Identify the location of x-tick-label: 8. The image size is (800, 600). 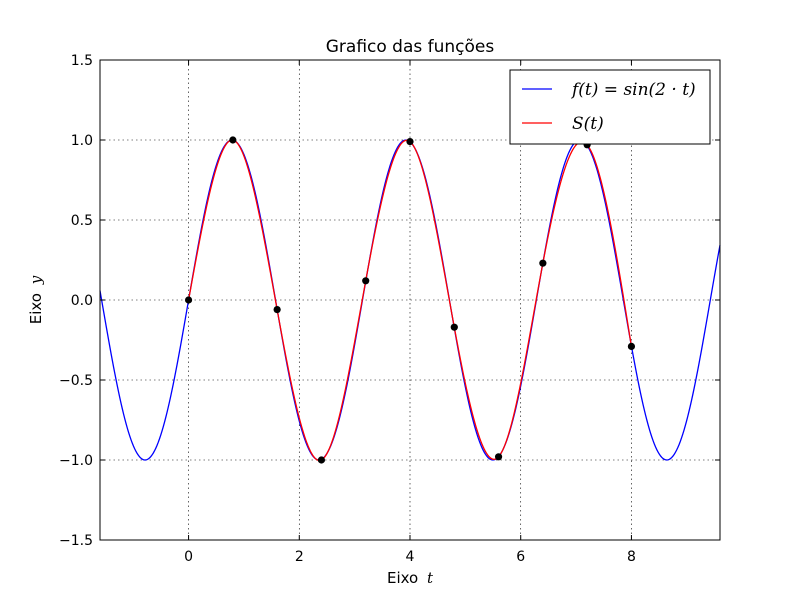
(631, 557).